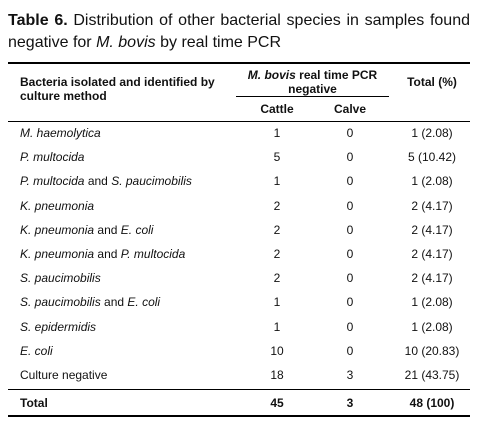 The width and height of the screenshot is (477, 423). What do you see at coordinates (432, 350) in the screenshot?
I see `table-cell: 10 (20.83)` at bounding box center [432, 350].